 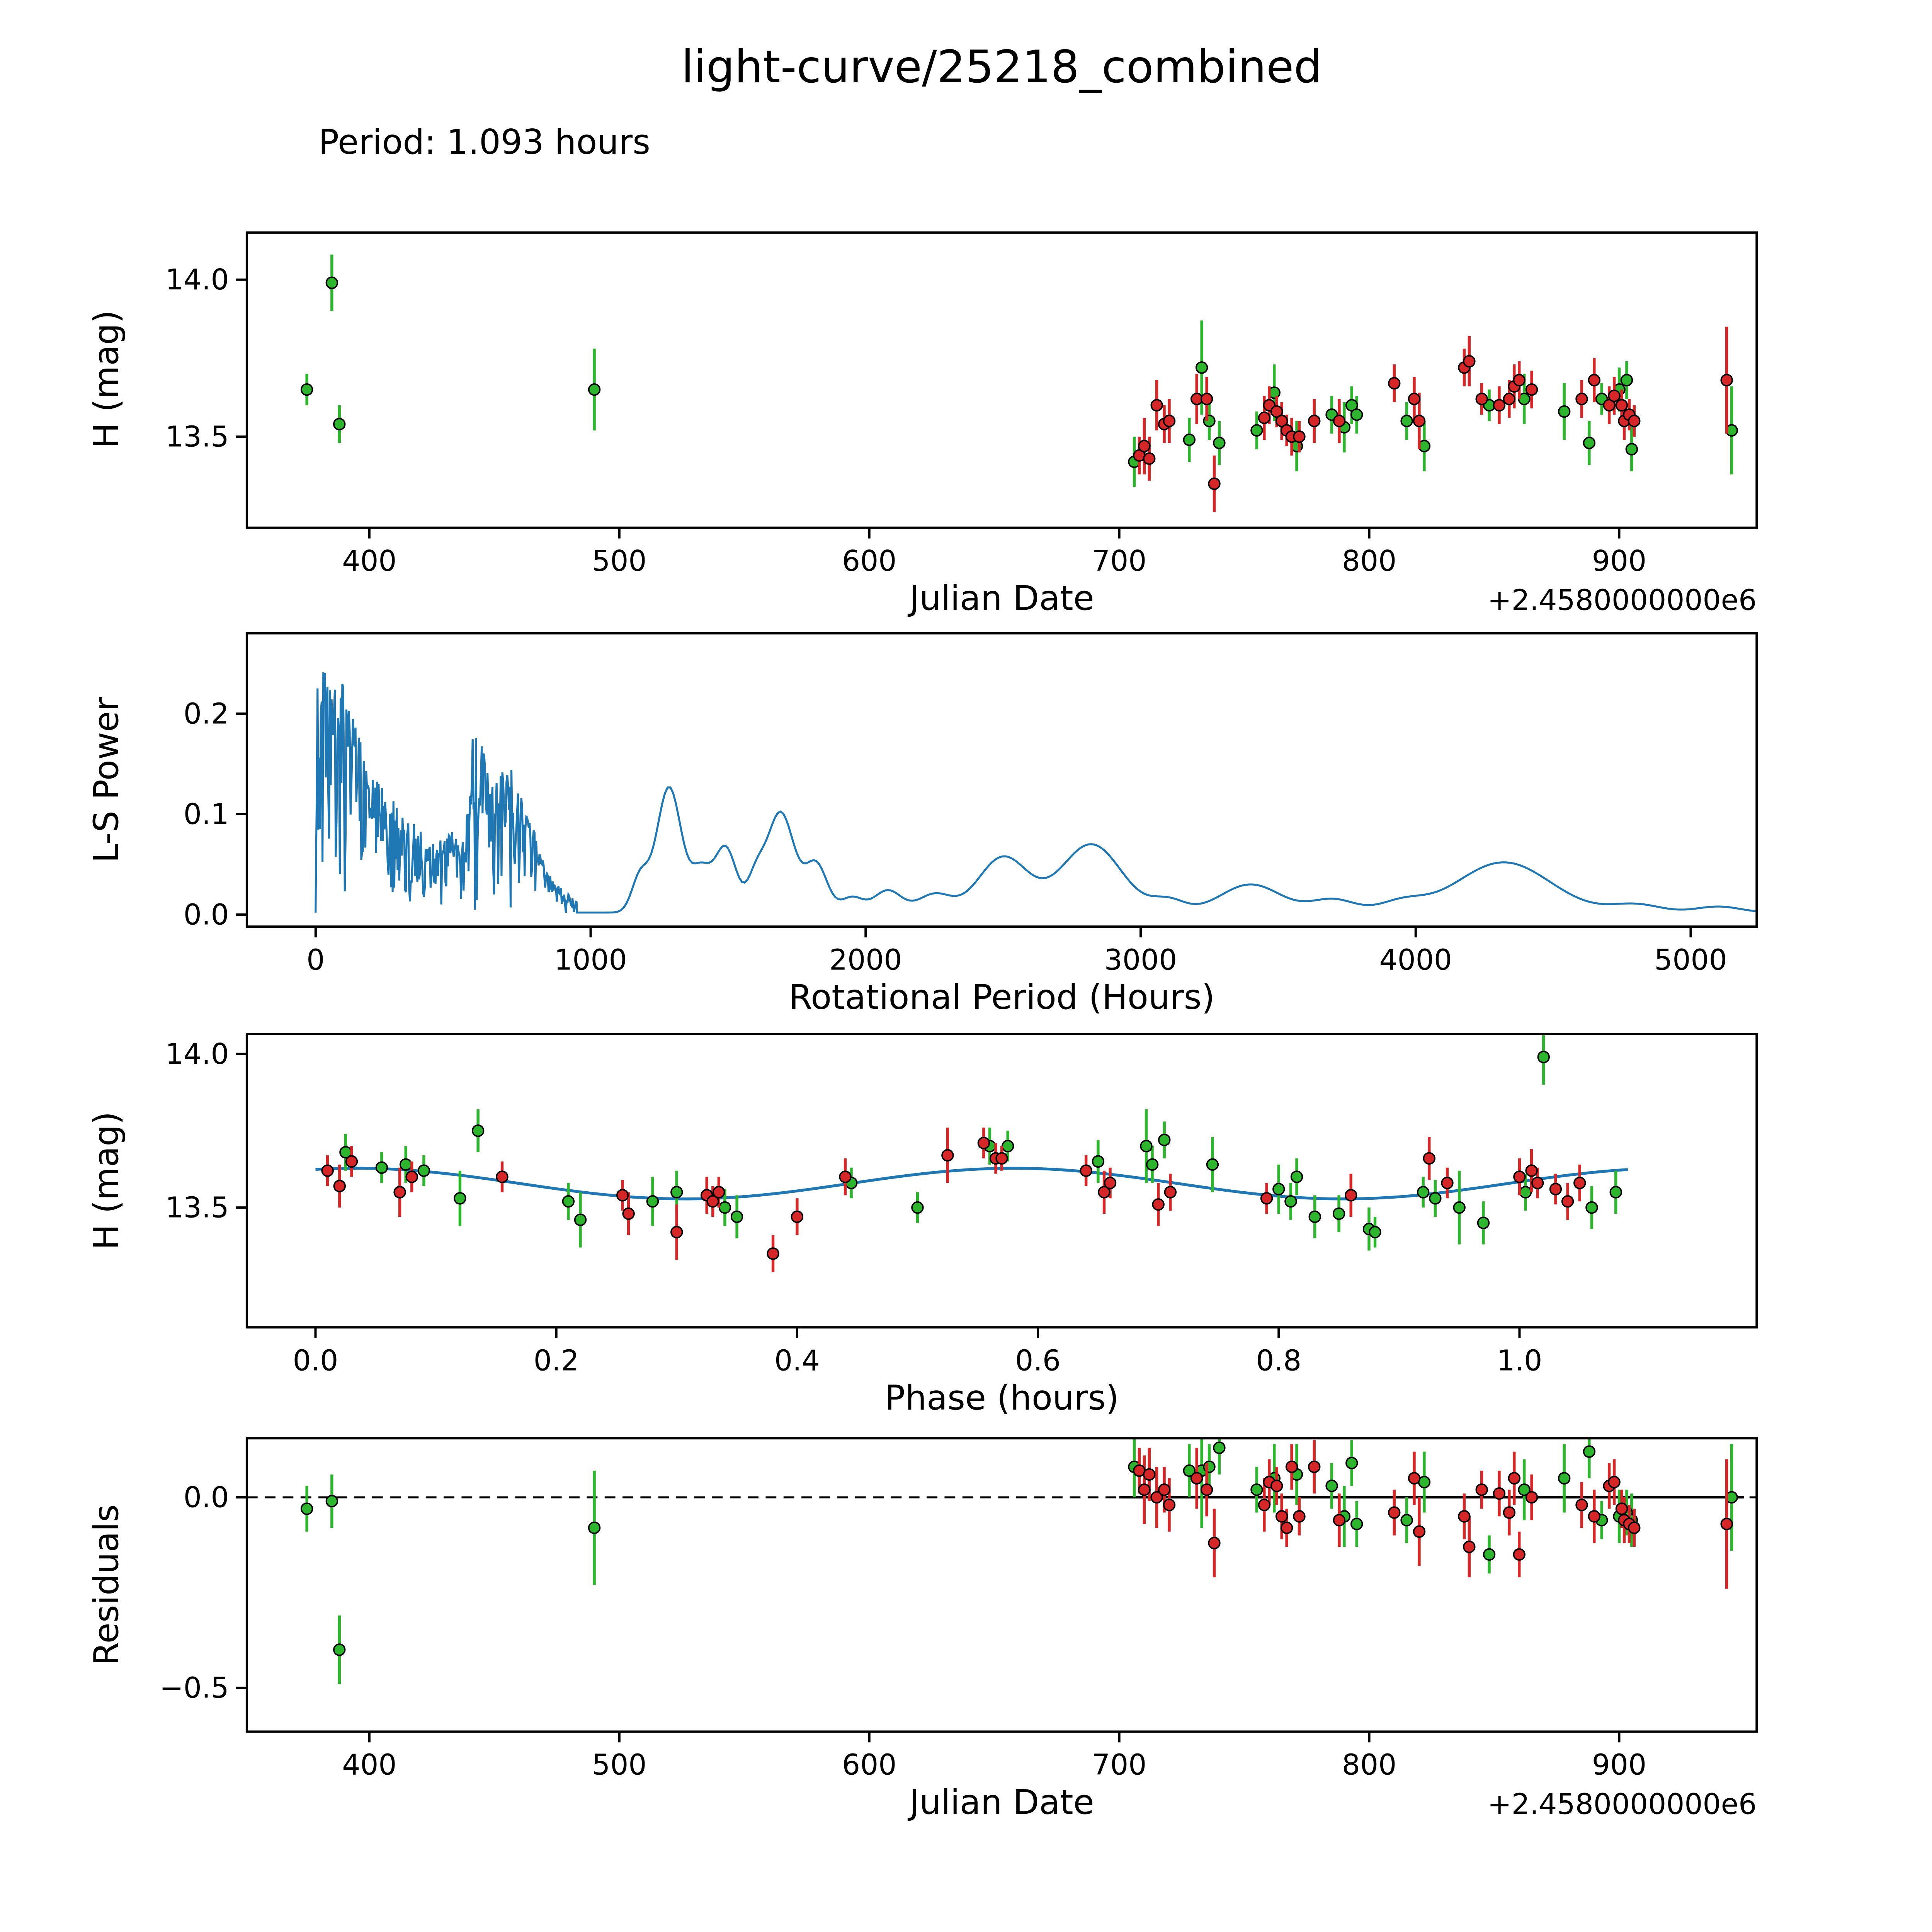 What do you see at coordinates (556, 1361) in the screenshot?
I see `x-tick-label: 0.2` at bounding box center [556, 1361].